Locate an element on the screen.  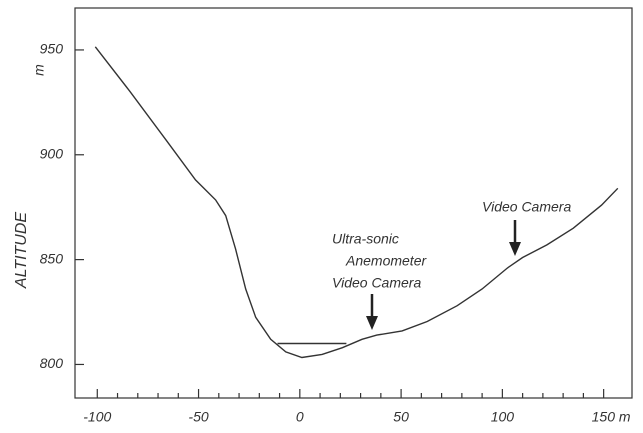
annotation: Anemometer is located at coordinates (386, 261).